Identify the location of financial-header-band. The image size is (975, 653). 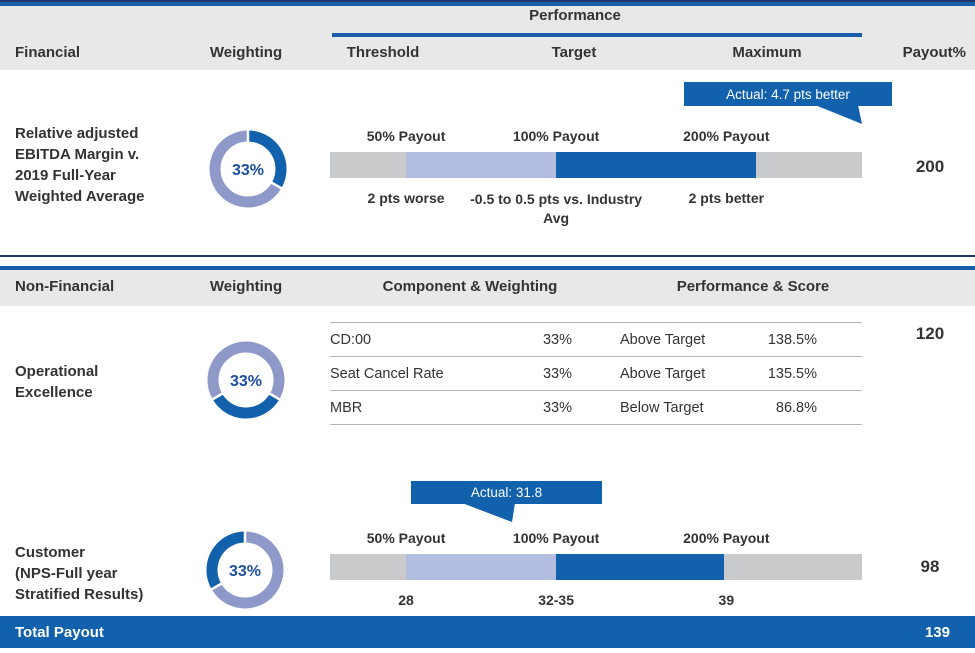
(487, 38).